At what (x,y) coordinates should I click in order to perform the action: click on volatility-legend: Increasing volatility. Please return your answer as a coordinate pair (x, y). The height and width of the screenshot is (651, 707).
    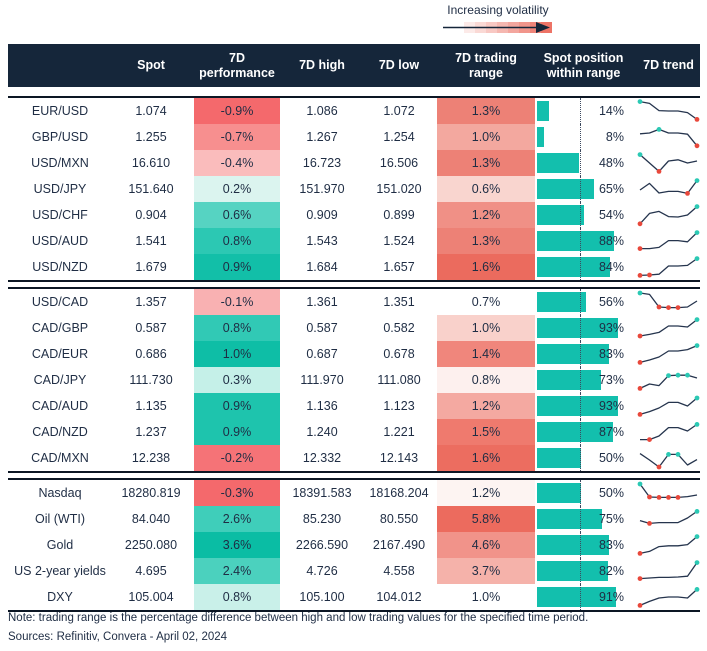
    Looking at the image, I should click on (498, 18).